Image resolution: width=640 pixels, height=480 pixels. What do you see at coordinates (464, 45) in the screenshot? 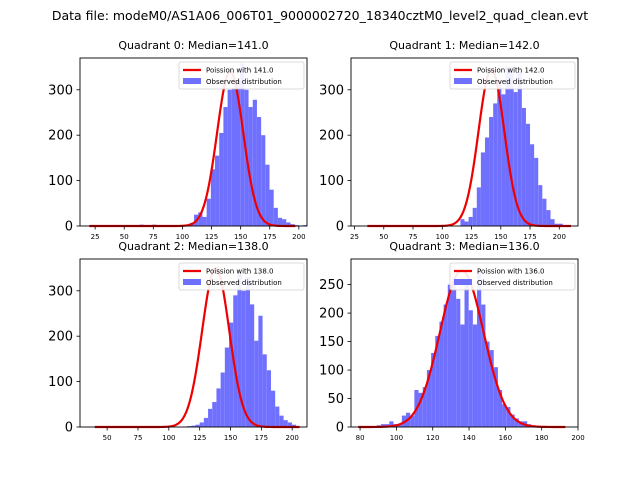
I see `quadrant-1-title: Quadrant 1: Median=142.0` at bounding box center [464, 45].